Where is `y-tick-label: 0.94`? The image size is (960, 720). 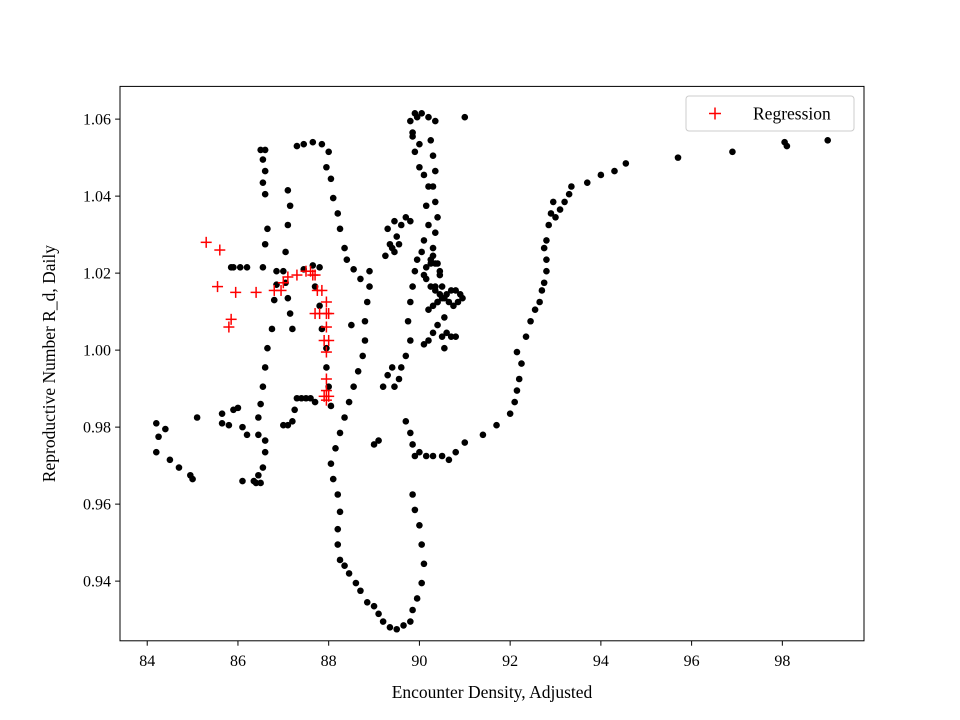
y-tick-label: 0.94 is located at coordinates (97, 582).